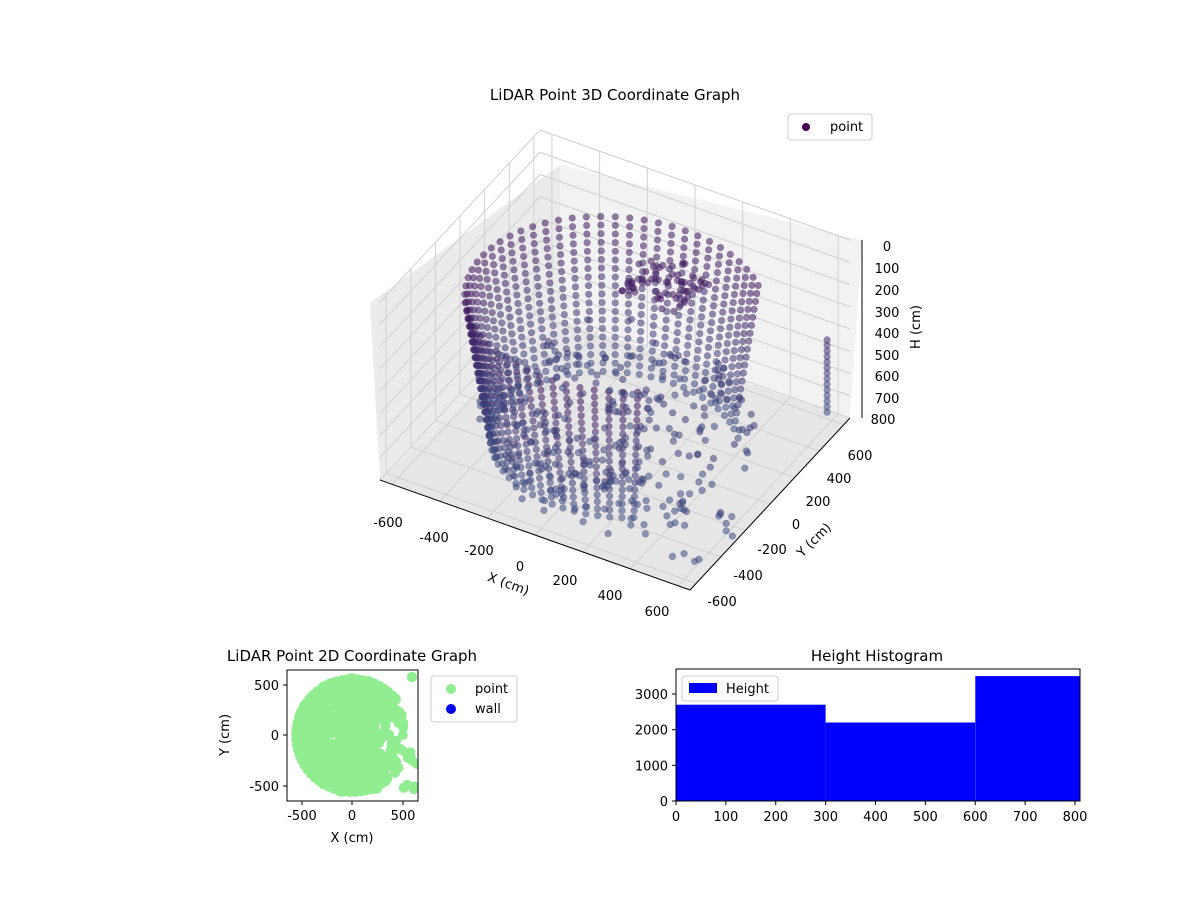 Image resolution: width=1200 pixels, height=900 pixels. What do you see at coordinates (615, 349) in the screenshot?
I see `grid-line` at bounding box center [615, 349].